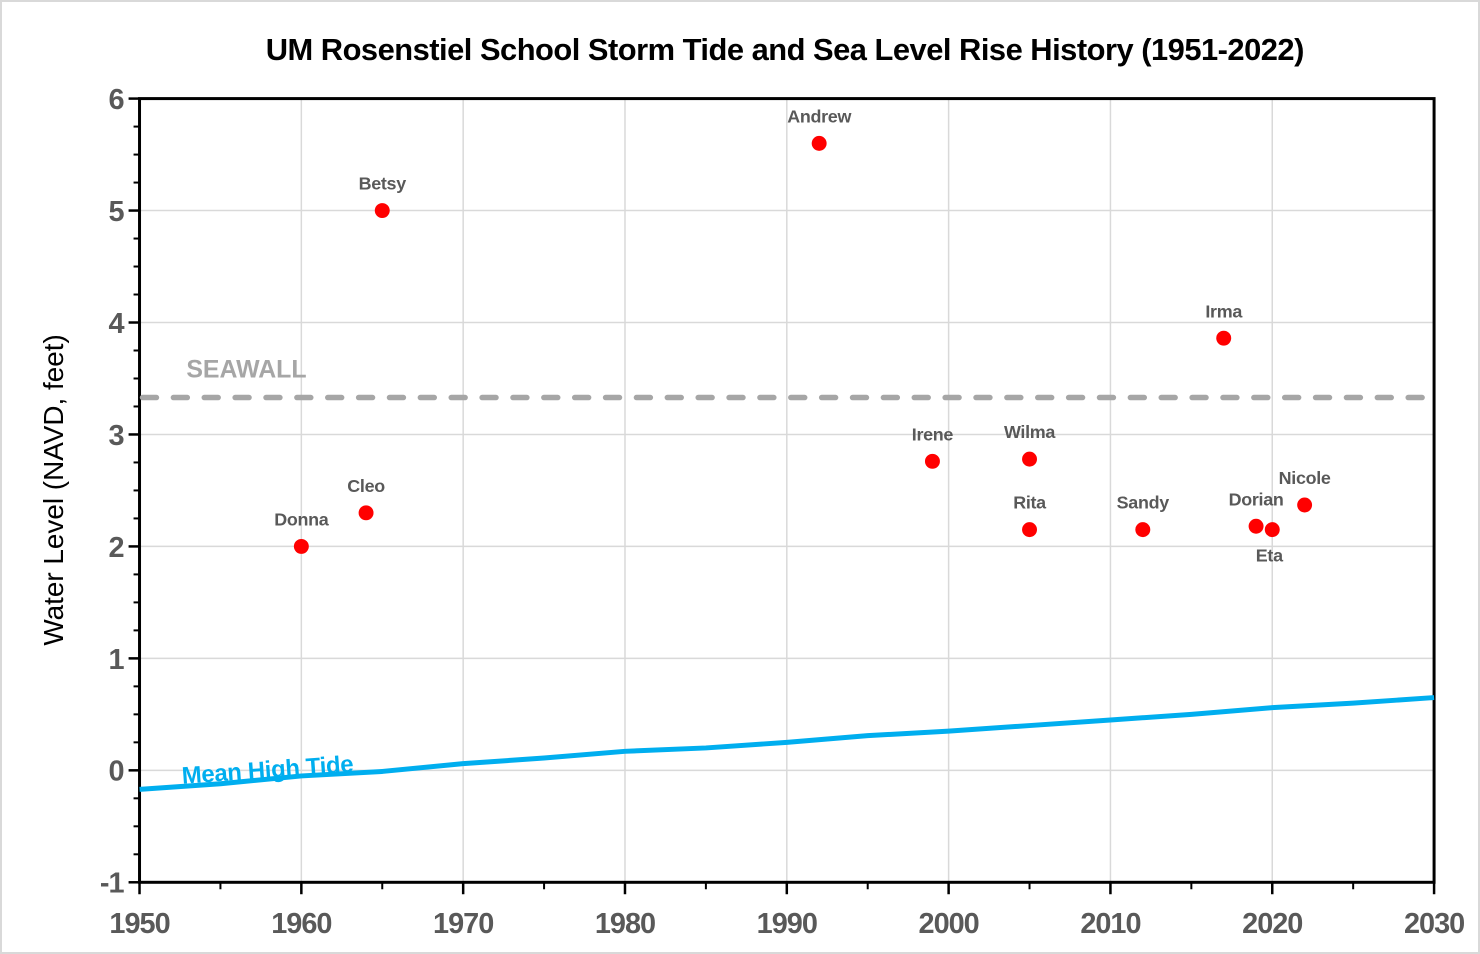 This screenshot has height=954, width=1480. I want to click on storm-label: Irene, so click(933, 434).